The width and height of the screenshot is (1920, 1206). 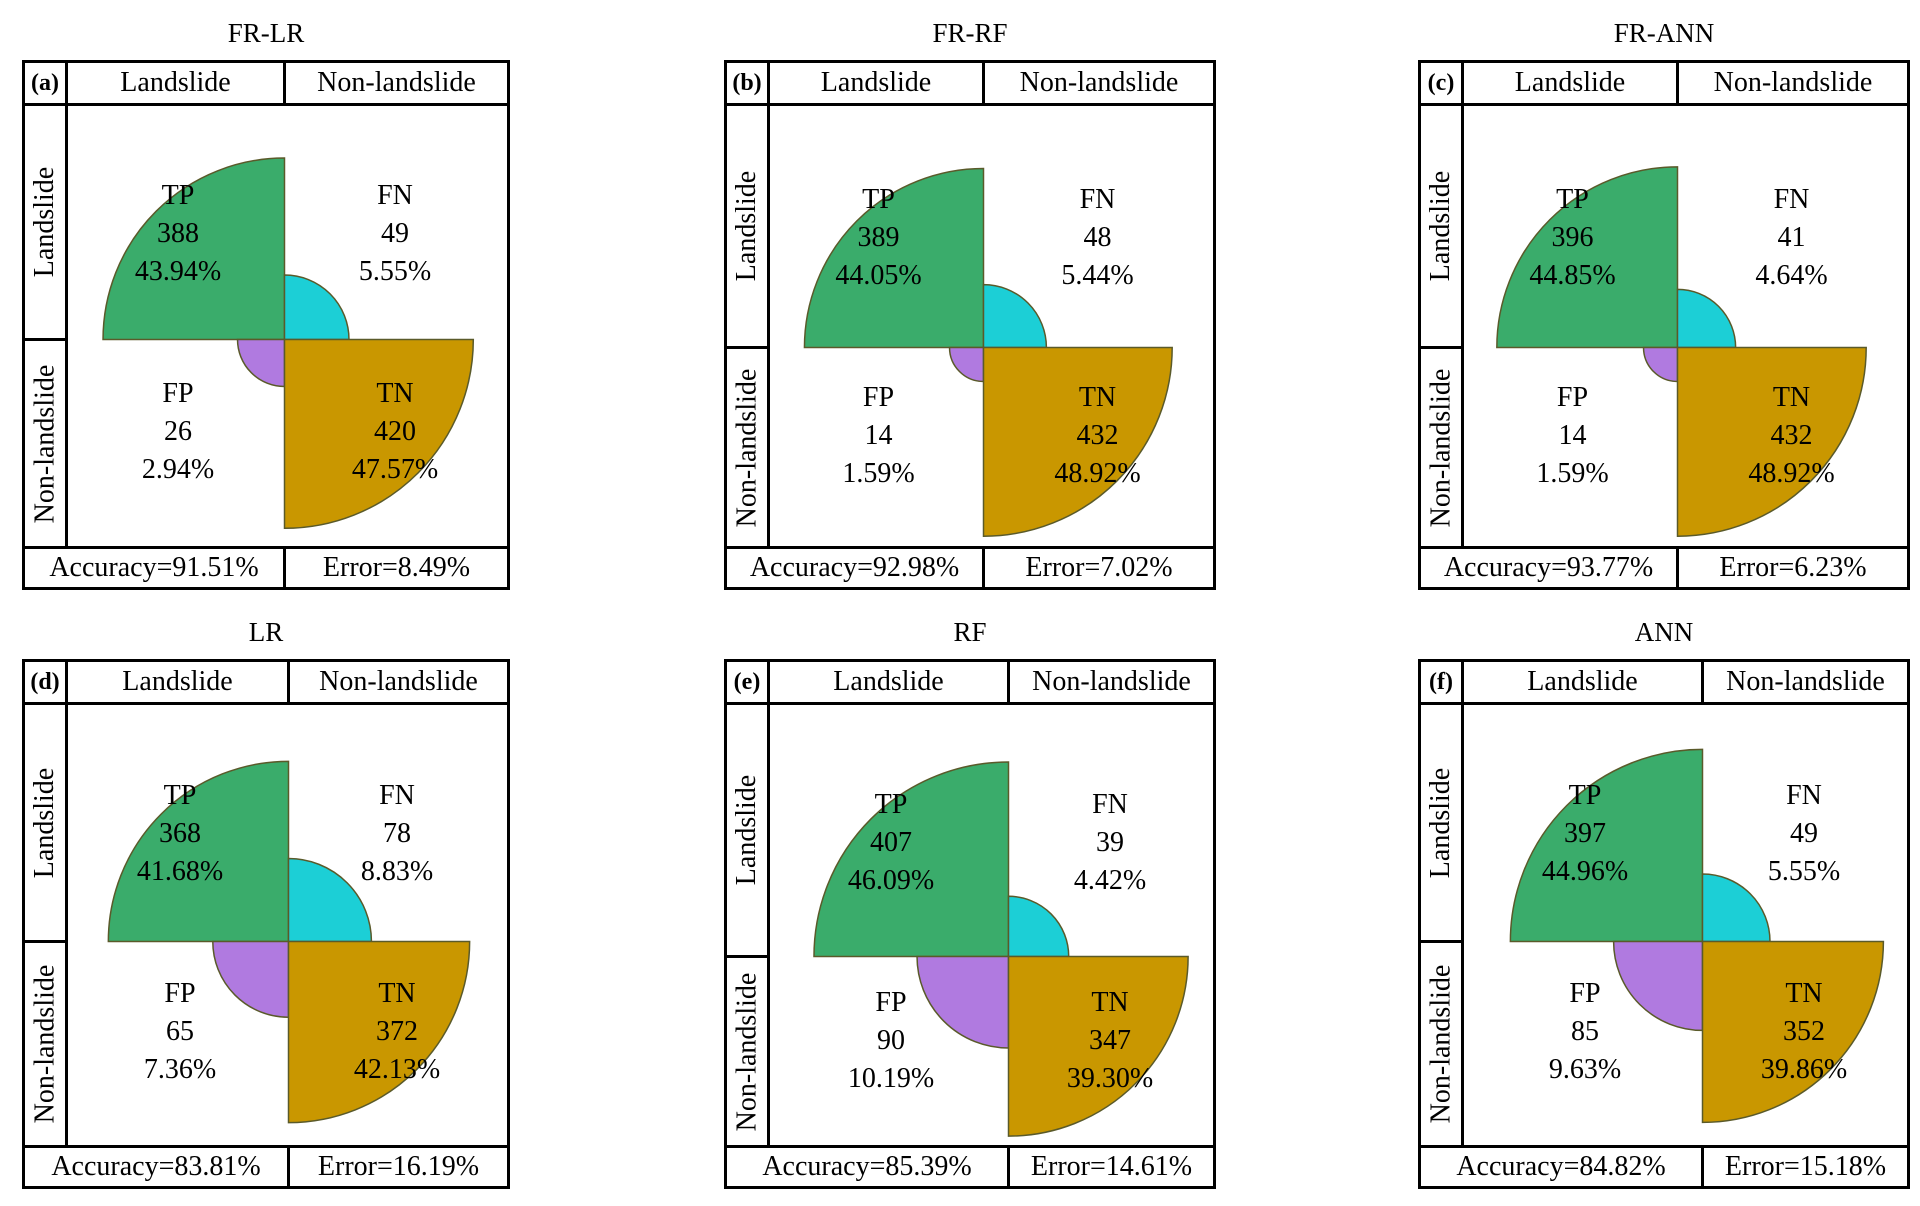 I want to click on fn-label: FN 49 5.55%, so click(x=395, y=234).